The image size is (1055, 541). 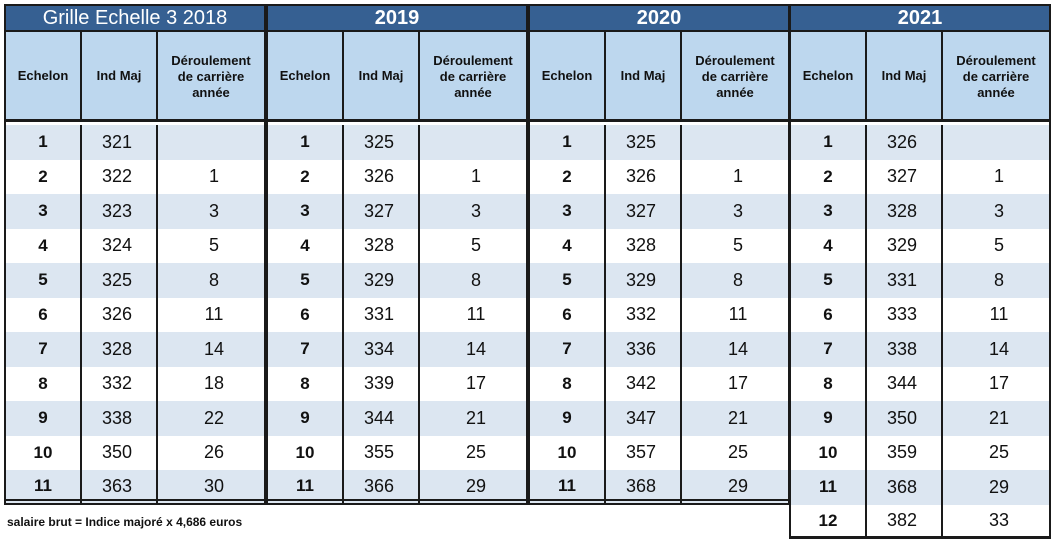 What do you see at coordinates (135, 211) in the screenshot?
I see `table-row: 3 323 3` at bounding box center [135, 211].